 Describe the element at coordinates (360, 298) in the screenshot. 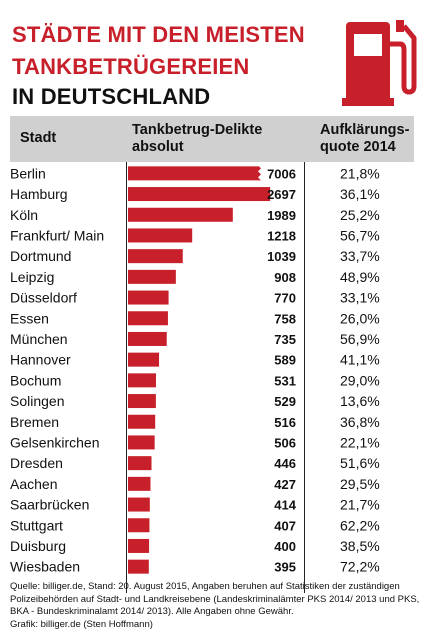

I see `rate-label: 33,1%` at that location.